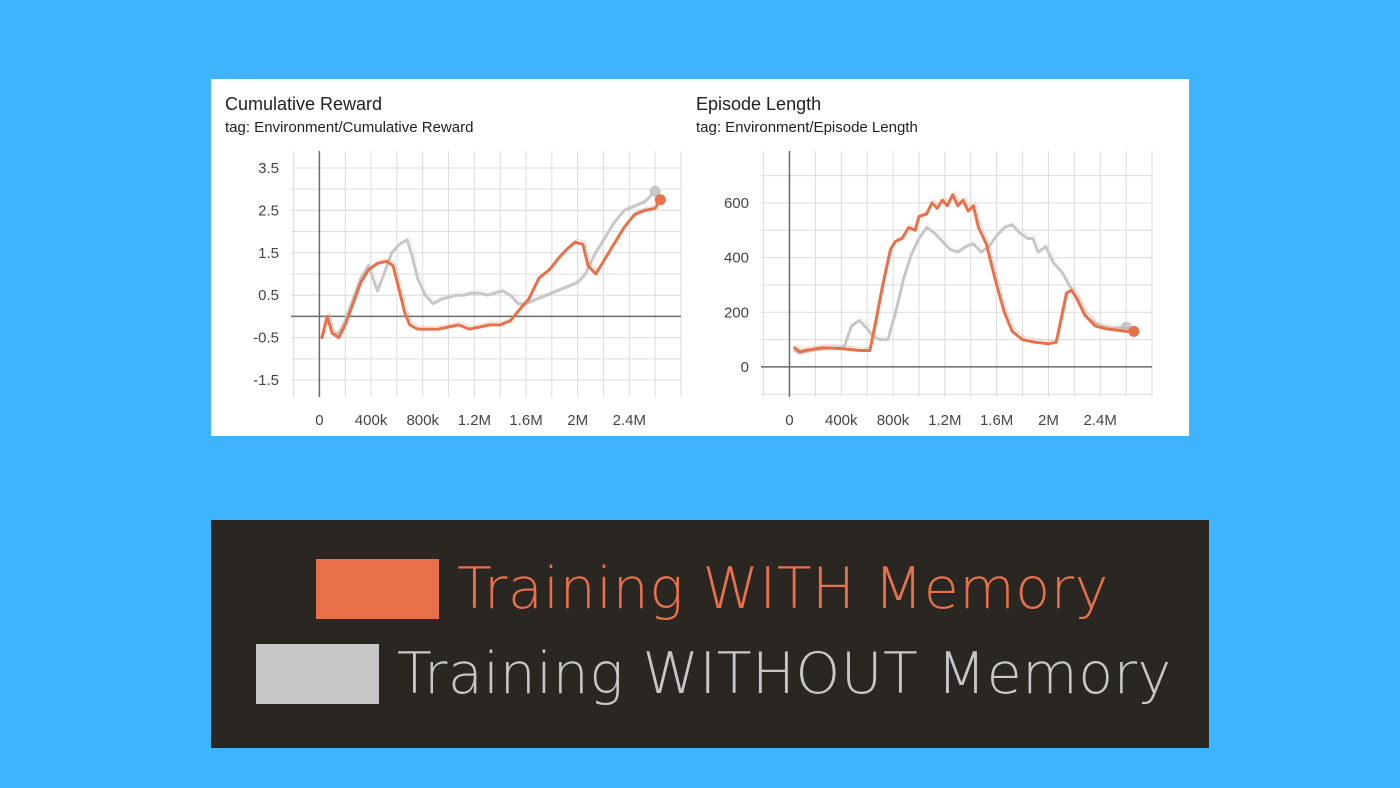 This screenshot has height=788, width=1400. Describe the element at coordinates (736, 312) in the screenshot. I see `y-tick-label: 200` at that location.